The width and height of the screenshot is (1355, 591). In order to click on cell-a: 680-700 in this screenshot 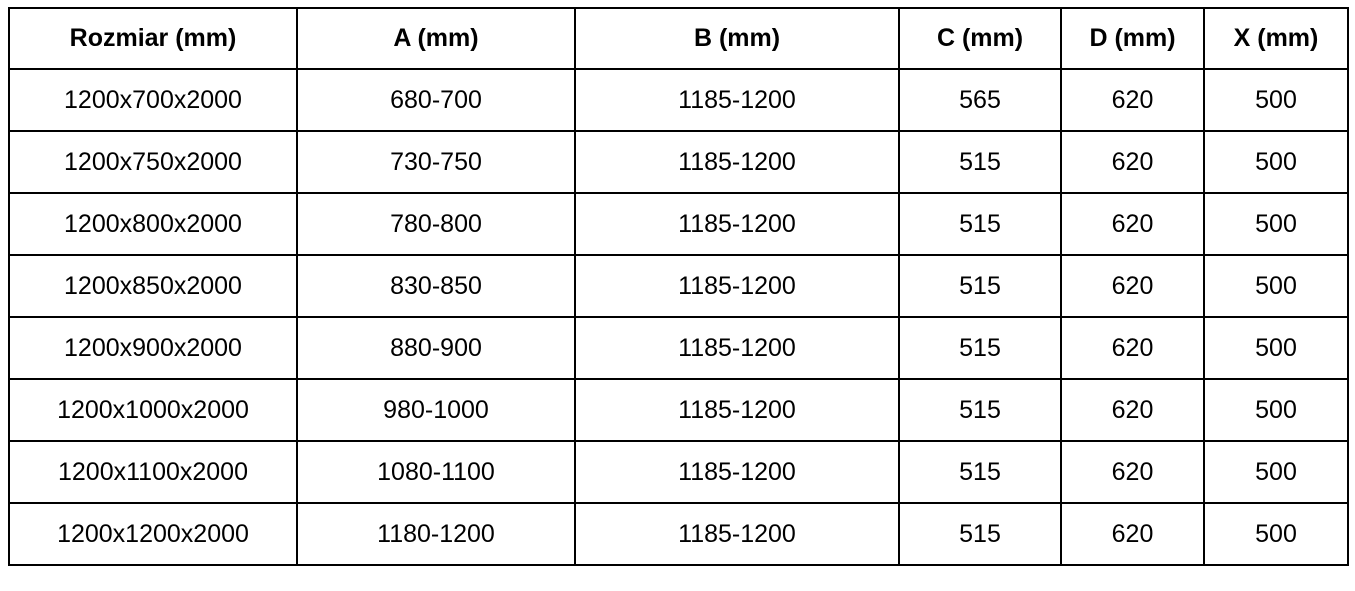, I will do `click(436, 100)`.